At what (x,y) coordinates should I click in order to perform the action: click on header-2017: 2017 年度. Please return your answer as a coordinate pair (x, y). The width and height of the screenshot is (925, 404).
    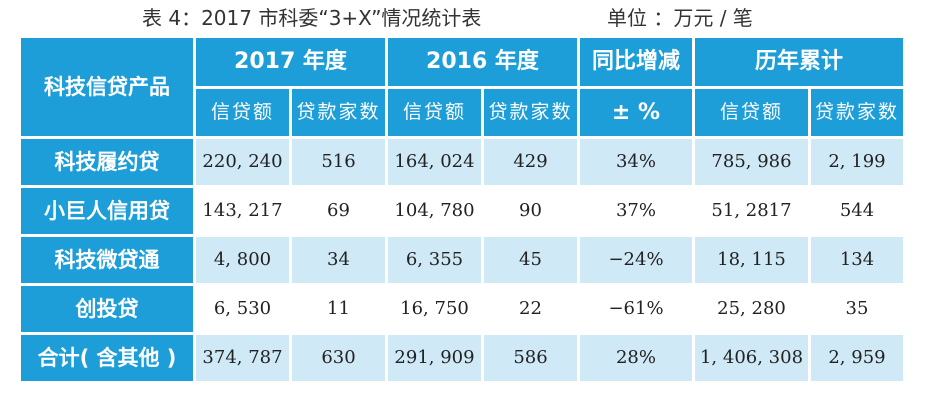
    Looking at the image, I should click on (290, 62).